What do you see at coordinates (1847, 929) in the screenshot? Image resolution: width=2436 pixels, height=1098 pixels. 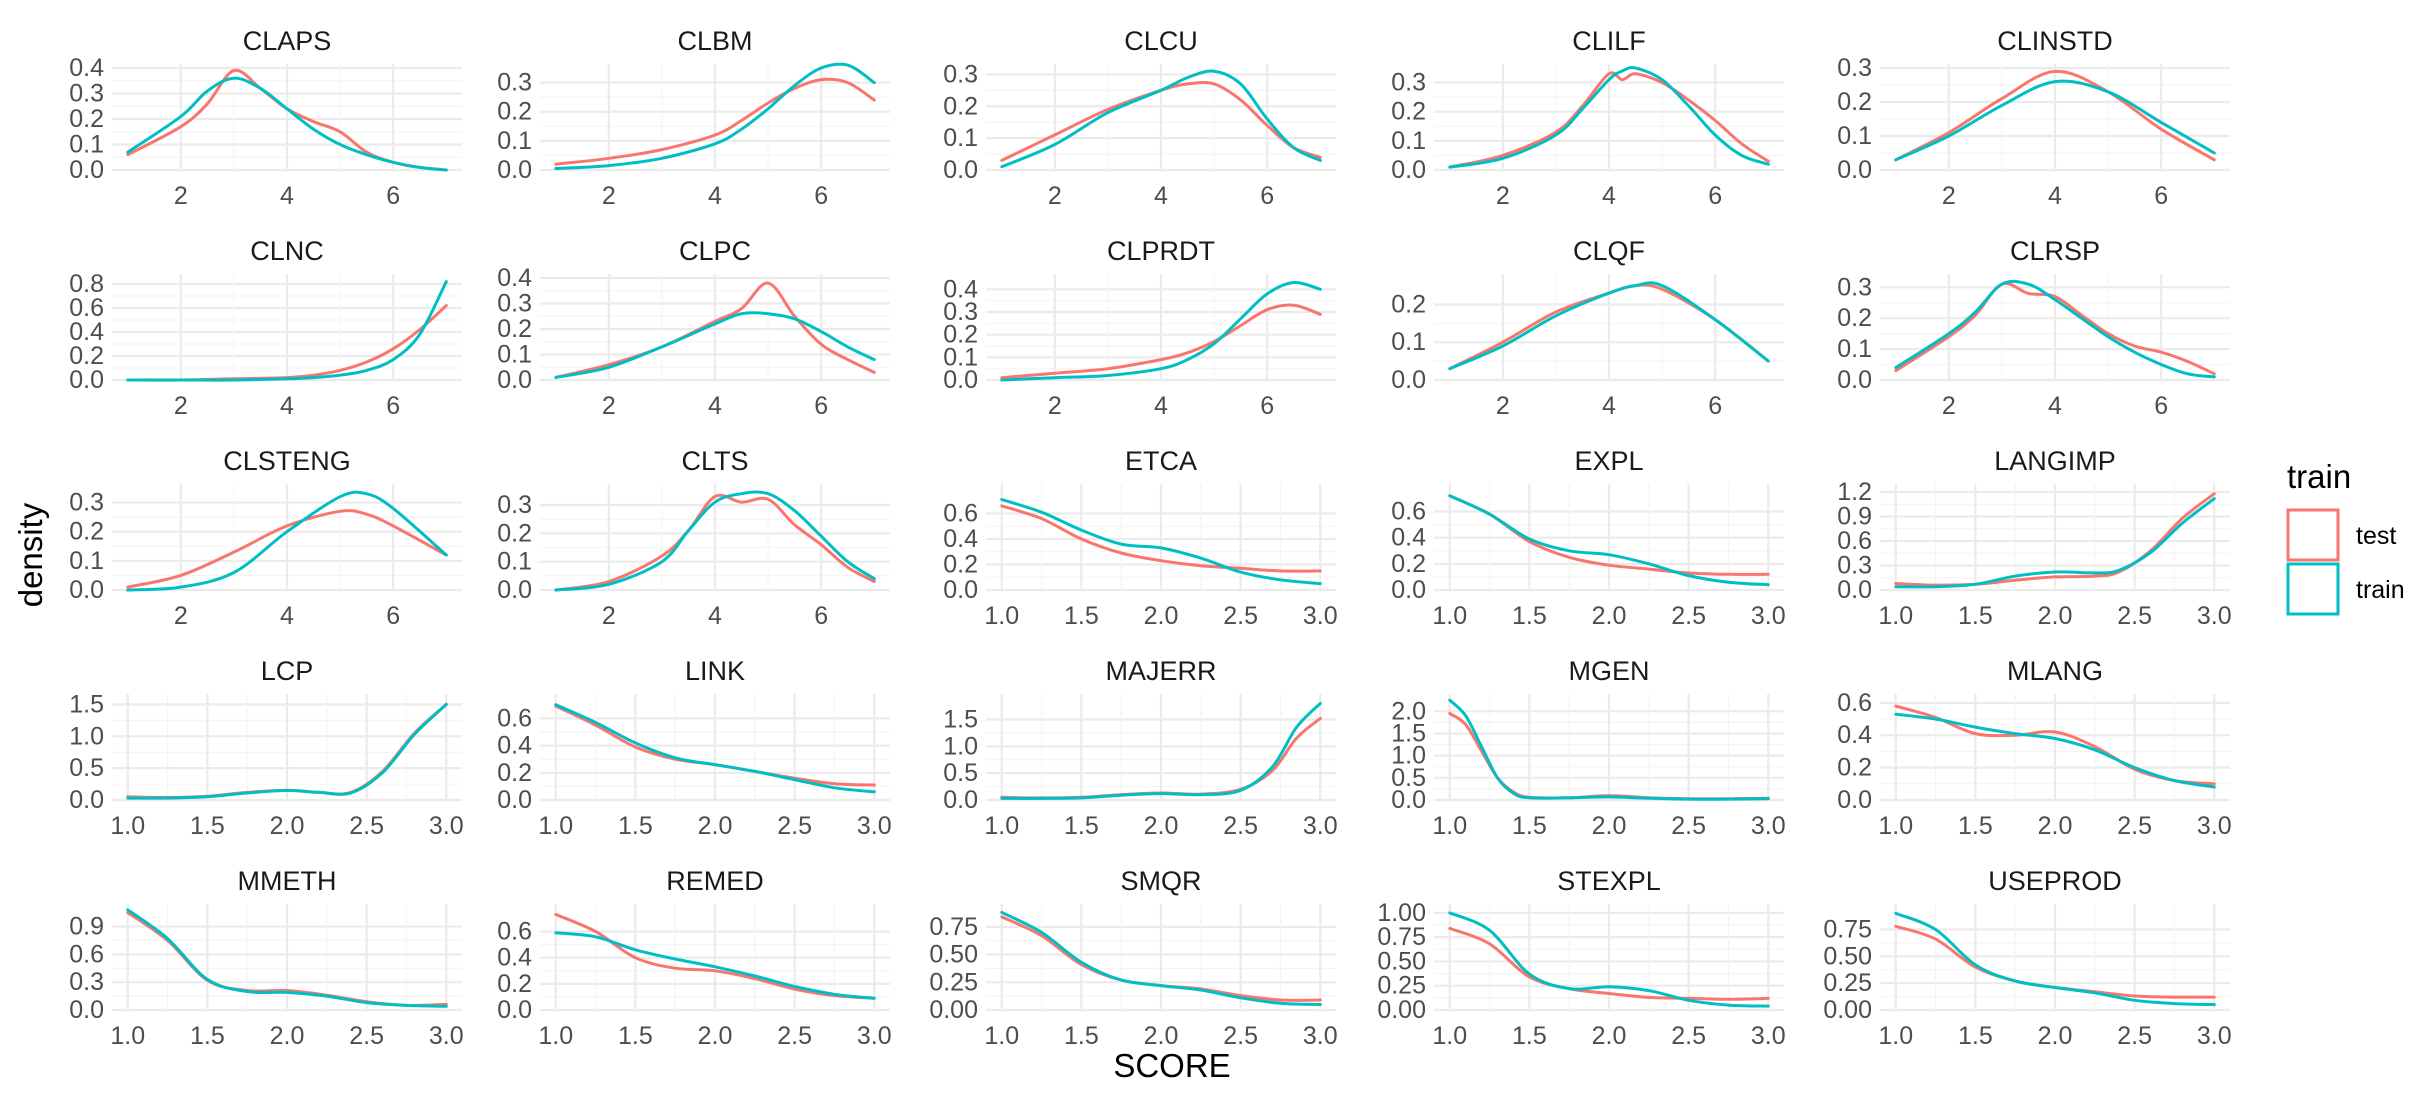 I see `y-tick-label: 0.75` at bounding box center [1847, 929].